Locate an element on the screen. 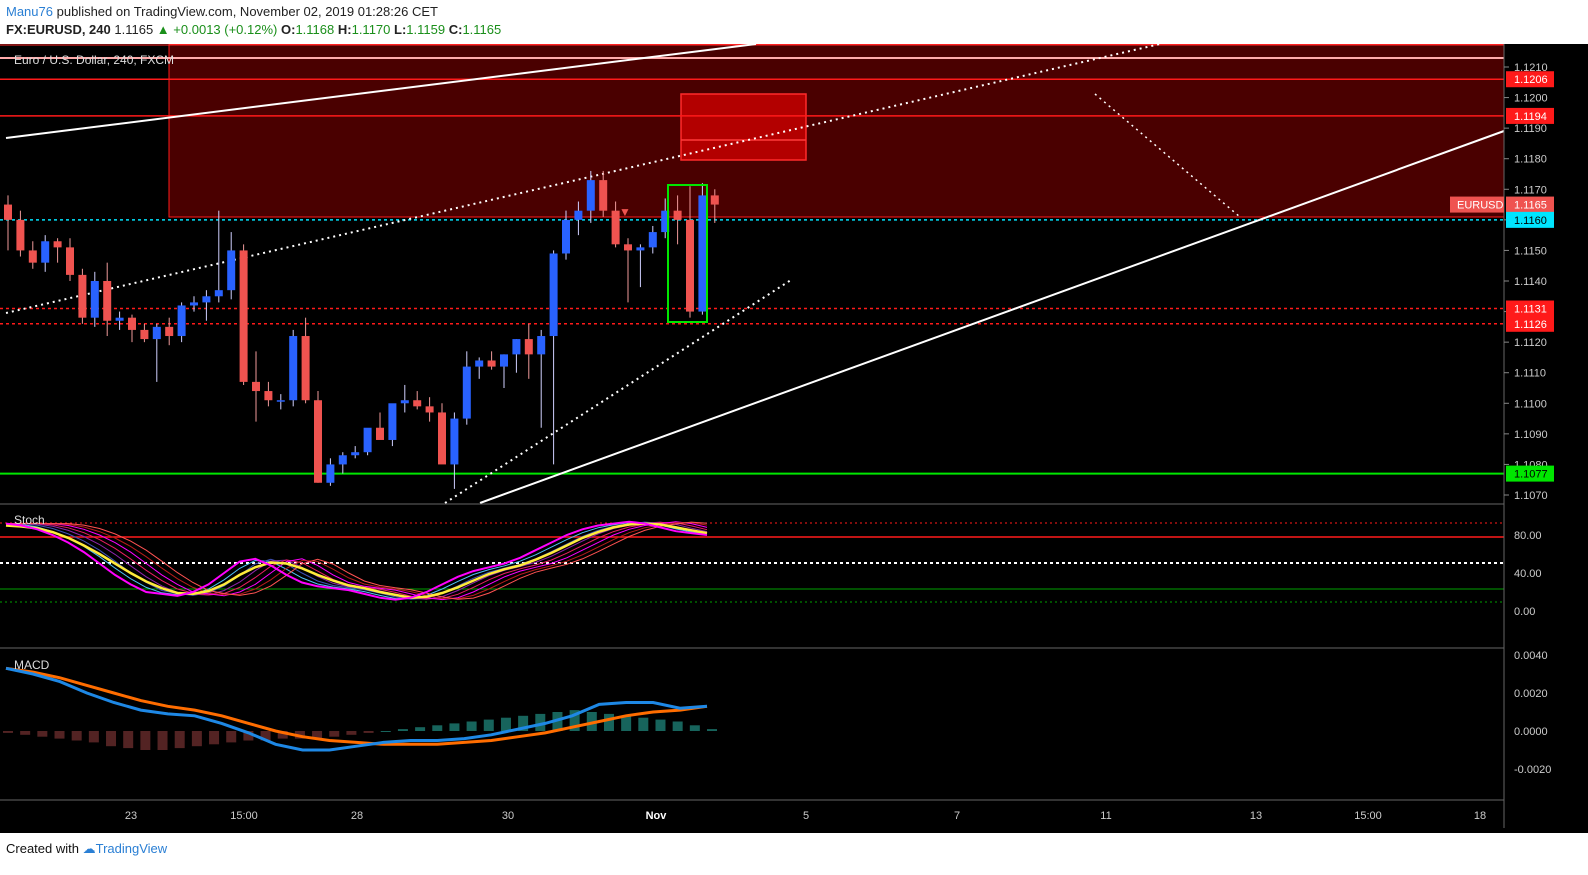  up-arrow-icon: ▲ is located at coordinates (163, 29).